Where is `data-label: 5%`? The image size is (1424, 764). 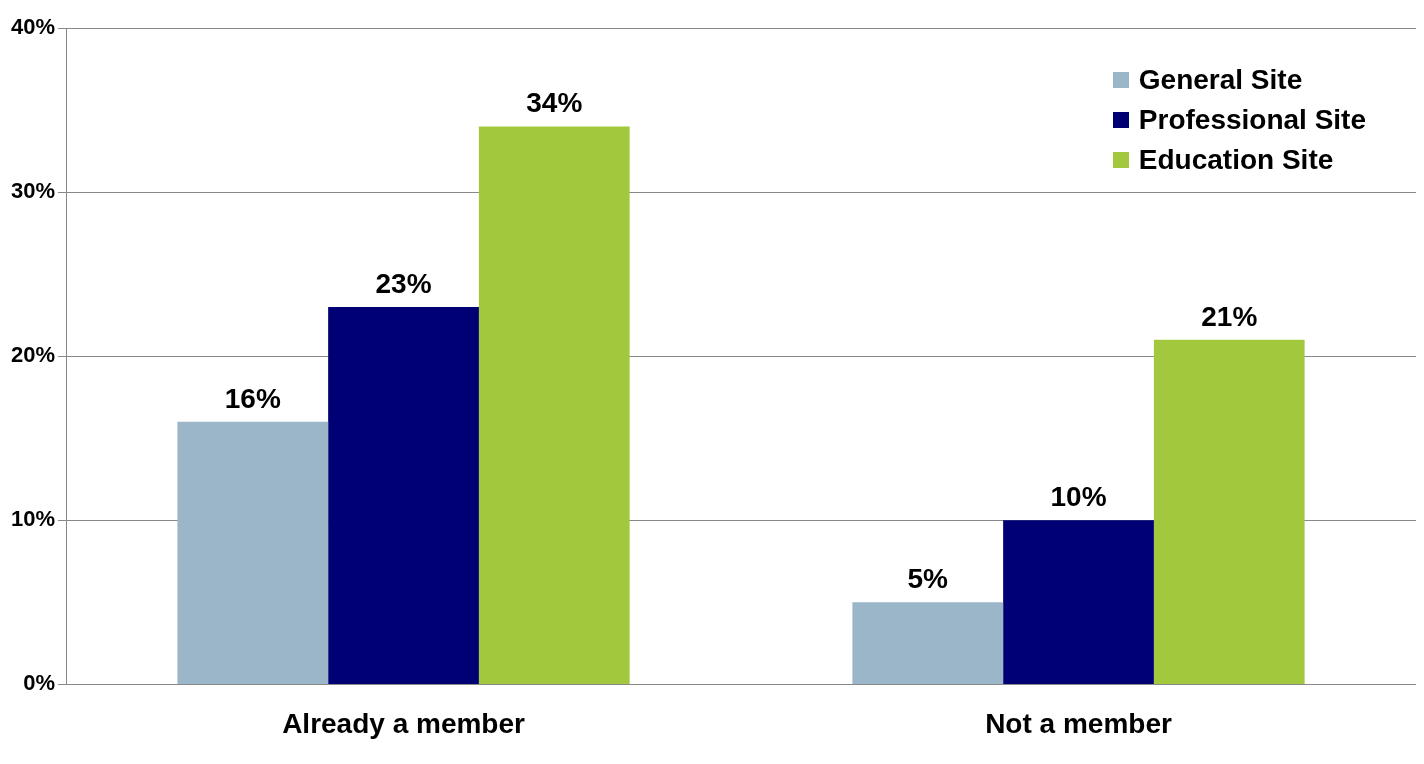 data-label: 5% is located at coordinates (928, 579).